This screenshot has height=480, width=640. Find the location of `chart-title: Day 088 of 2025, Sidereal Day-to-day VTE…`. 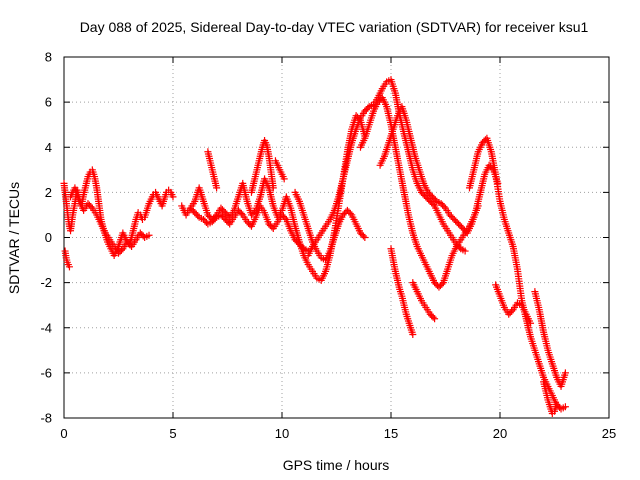

chart-title: Day 088 of 2025, Sidereal Day-to-day VTE… is located at coordinates (334, 27).